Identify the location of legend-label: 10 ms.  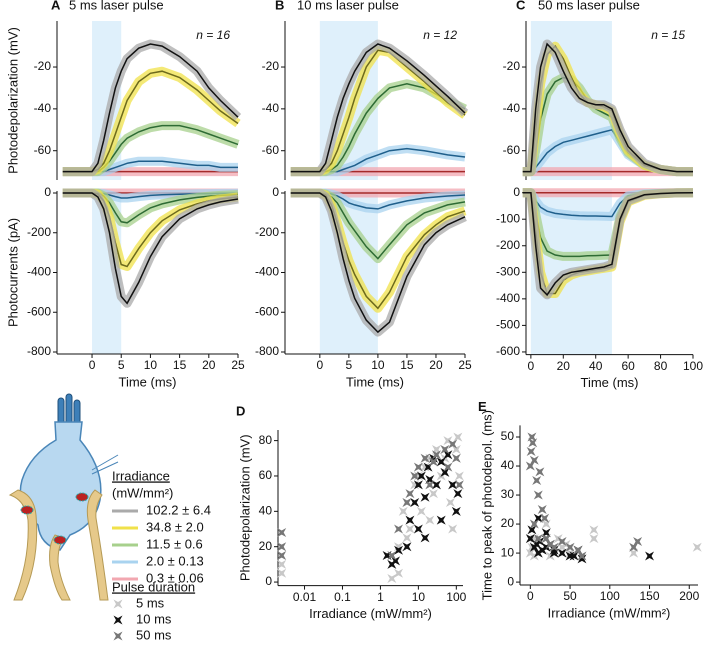
(154, 618).